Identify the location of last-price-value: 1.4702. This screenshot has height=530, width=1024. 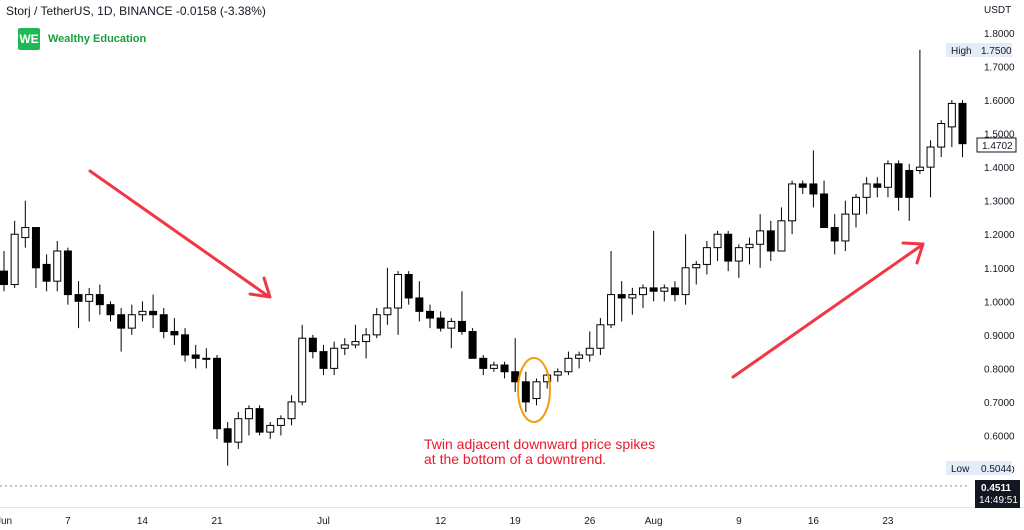
(997, 146).